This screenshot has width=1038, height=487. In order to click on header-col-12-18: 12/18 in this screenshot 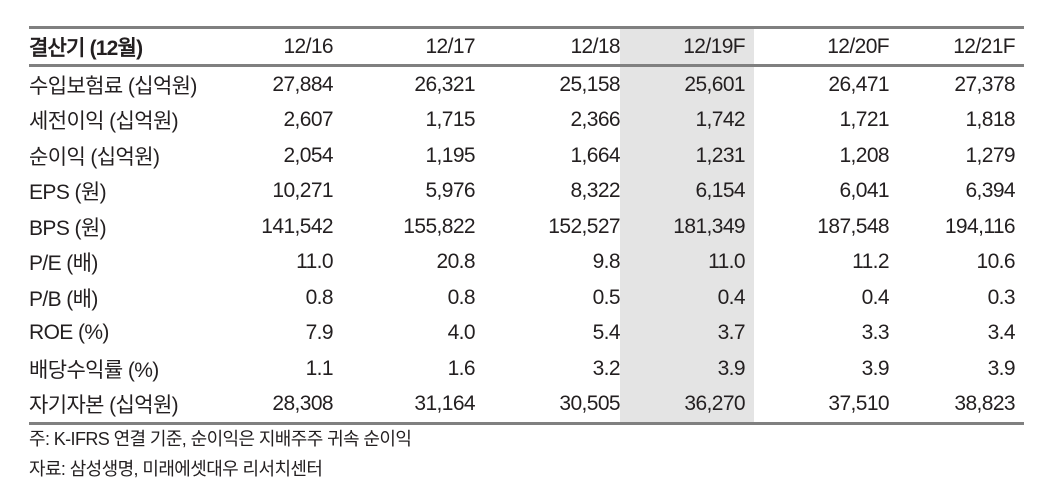, I will do `click(595, 46)`.